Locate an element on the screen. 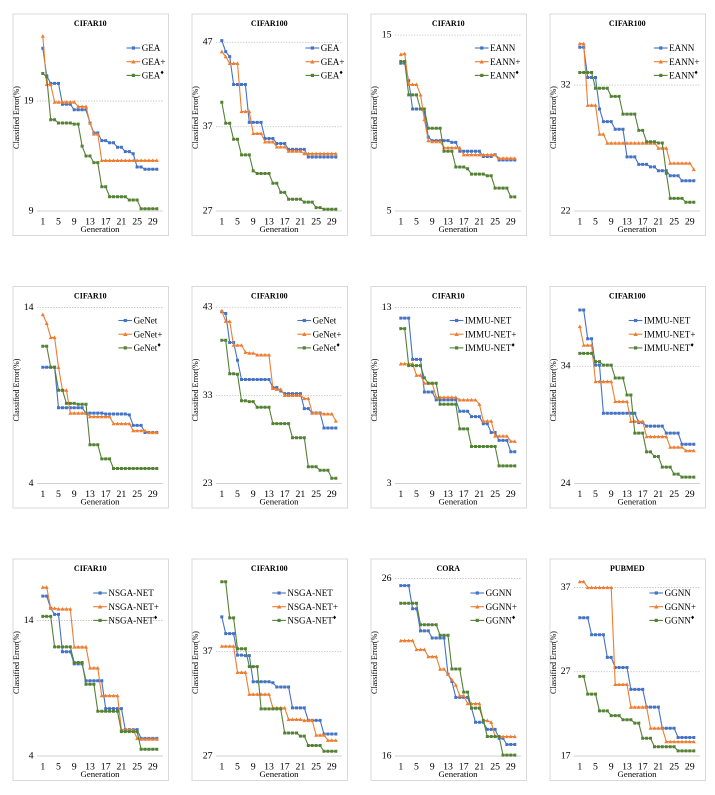  svg-text: EANN+ is located at coordinates (505, 62).